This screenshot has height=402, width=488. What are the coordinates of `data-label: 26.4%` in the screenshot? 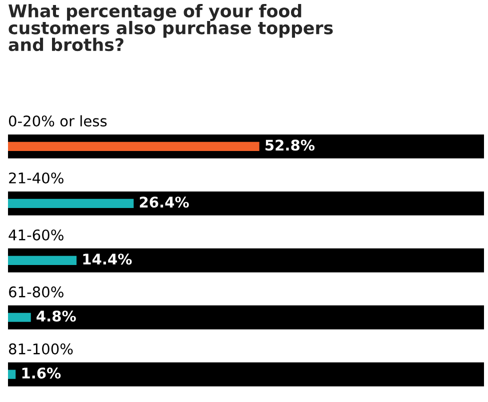 It's located at (164, 202).